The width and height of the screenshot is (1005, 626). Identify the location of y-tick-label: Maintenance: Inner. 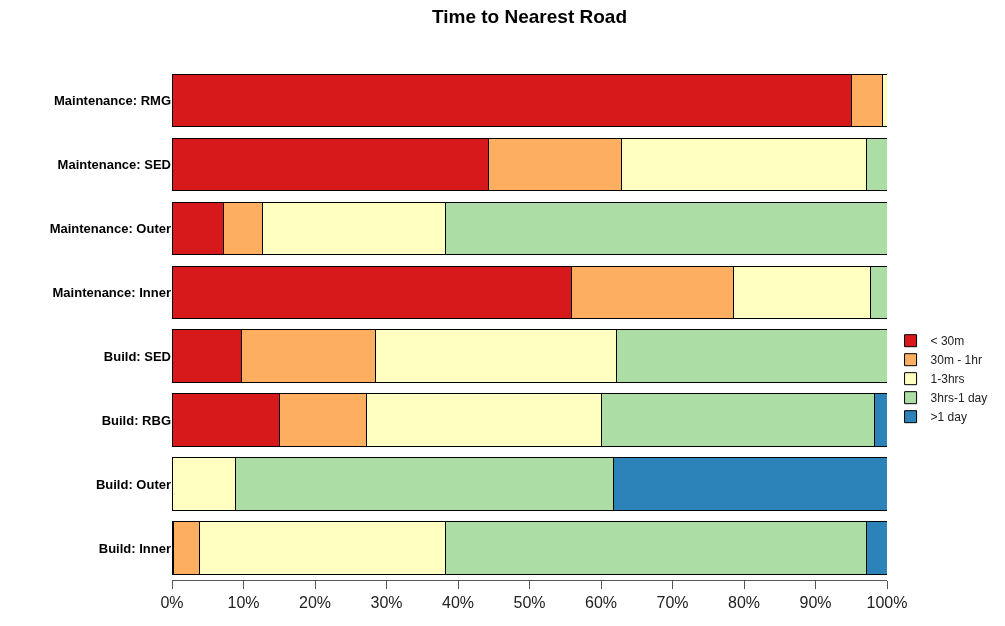
(111, 292).